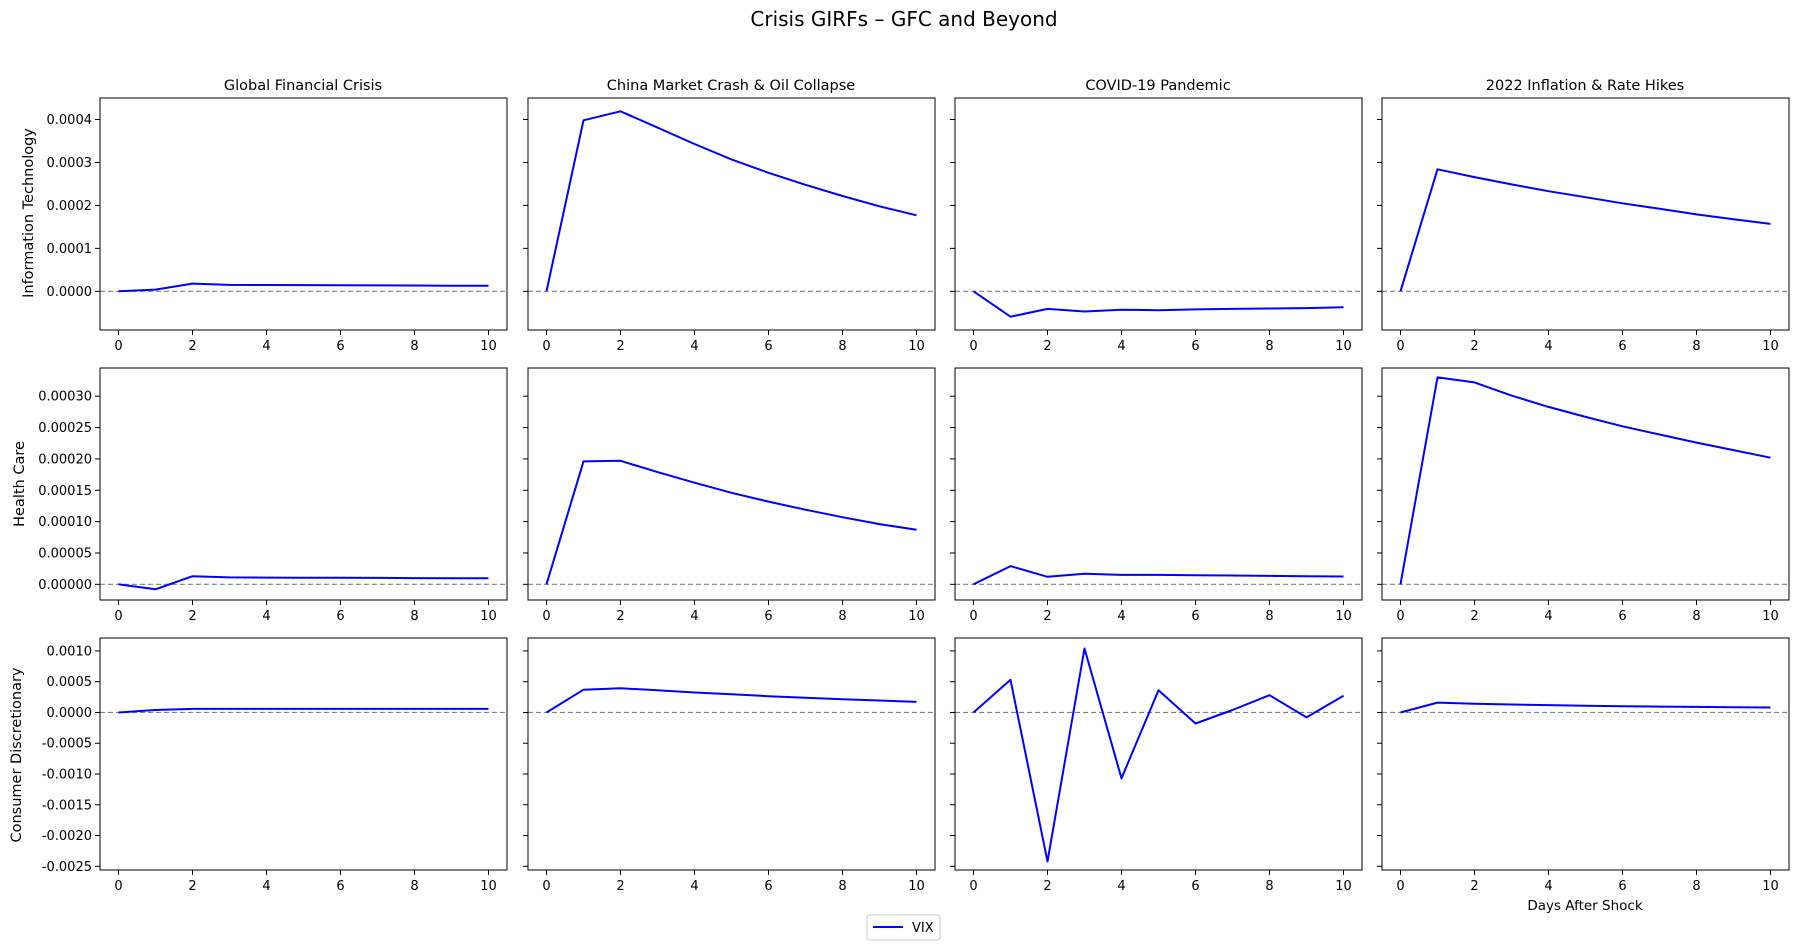 This screenshot has height=949, width=1798. I want to click on y-tick-label: 0.0003, so click(70, 163).